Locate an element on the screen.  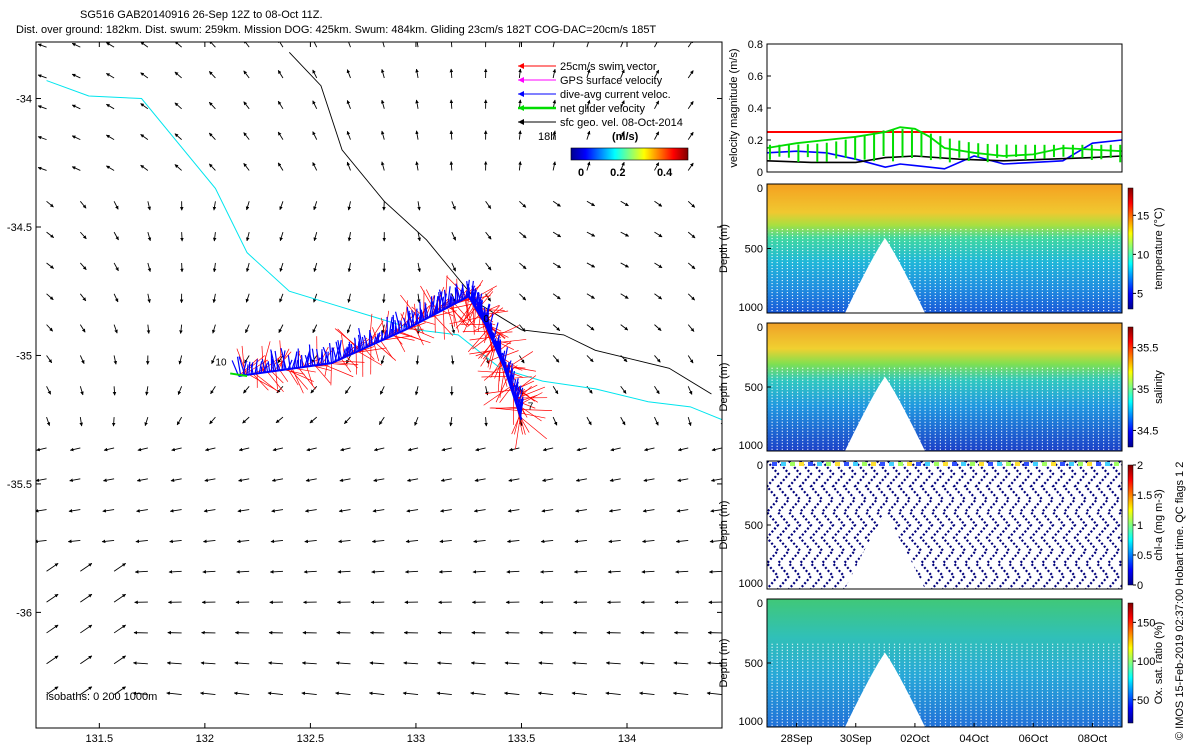
y-tick-label: 0.8 is located at coordinates (755, 45).